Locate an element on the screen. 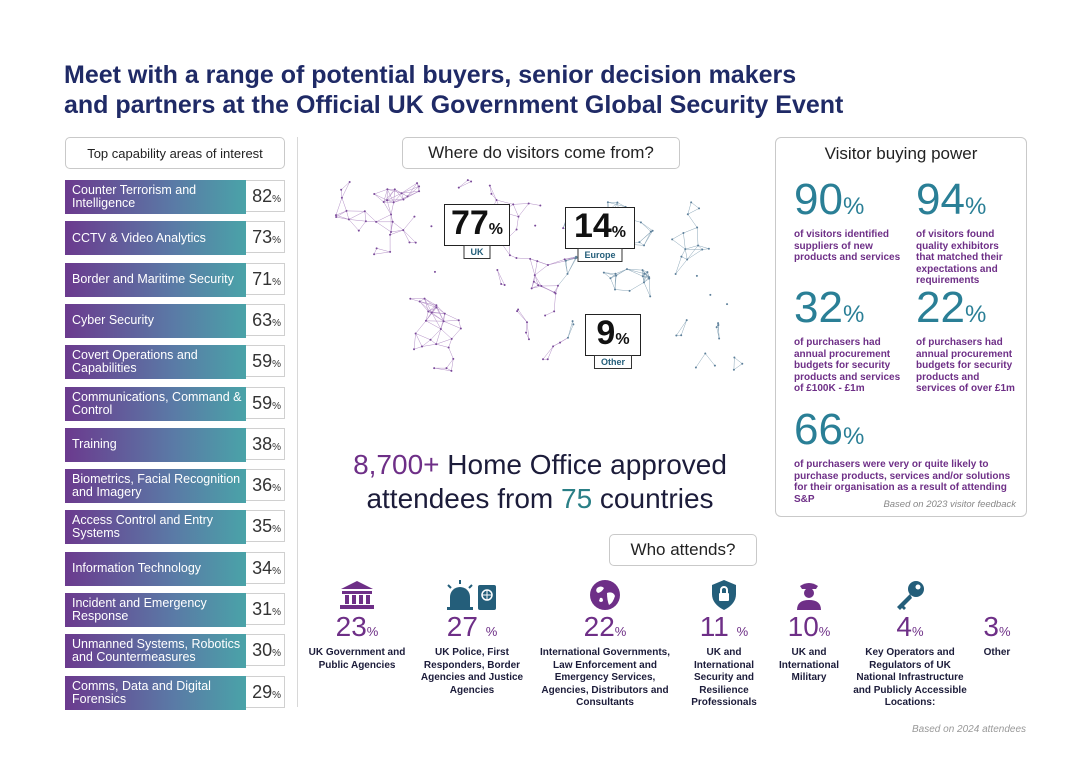  uk-tag: UK is located at coordinates (477, 252).